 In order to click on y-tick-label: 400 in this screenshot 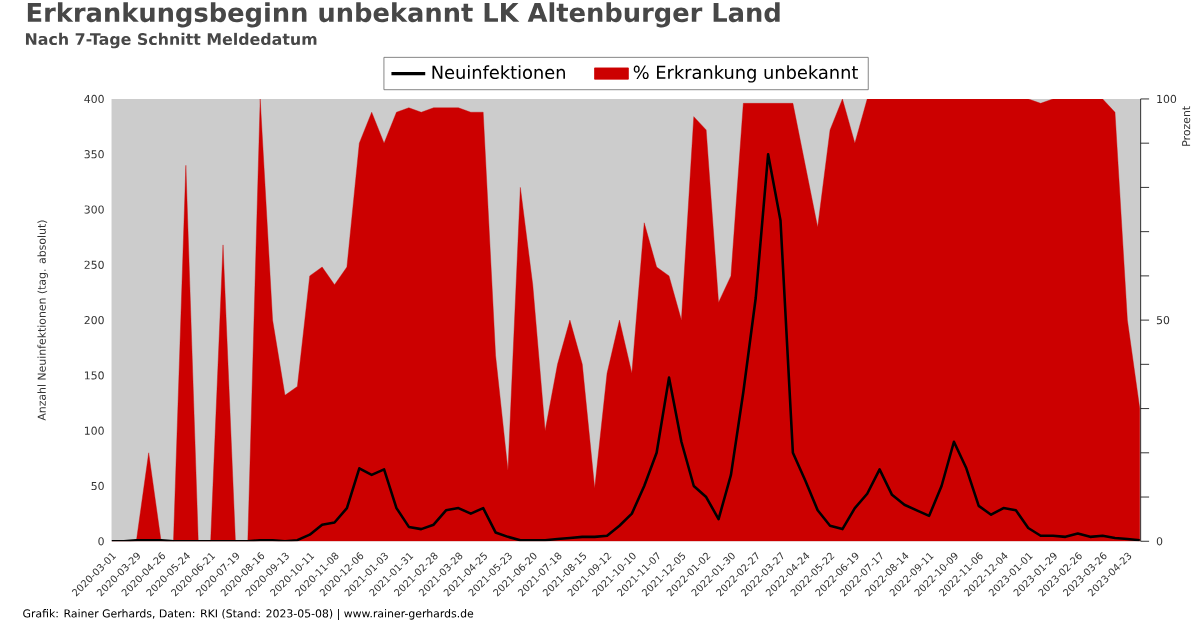, I will do `click(94, 98)`.